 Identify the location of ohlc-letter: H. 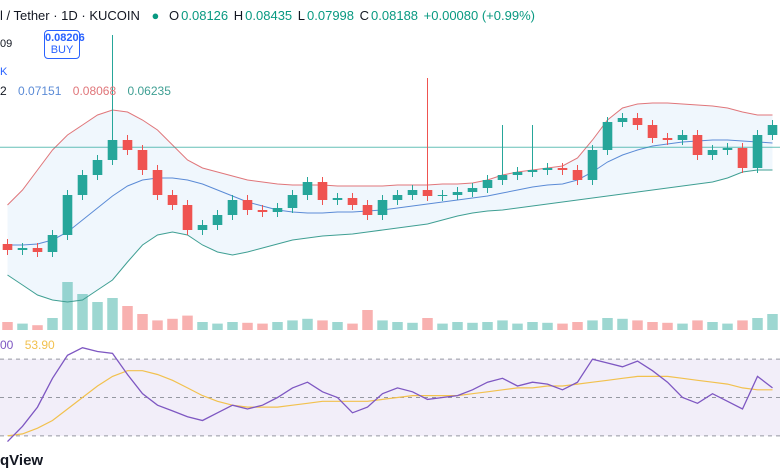
(238, 15).